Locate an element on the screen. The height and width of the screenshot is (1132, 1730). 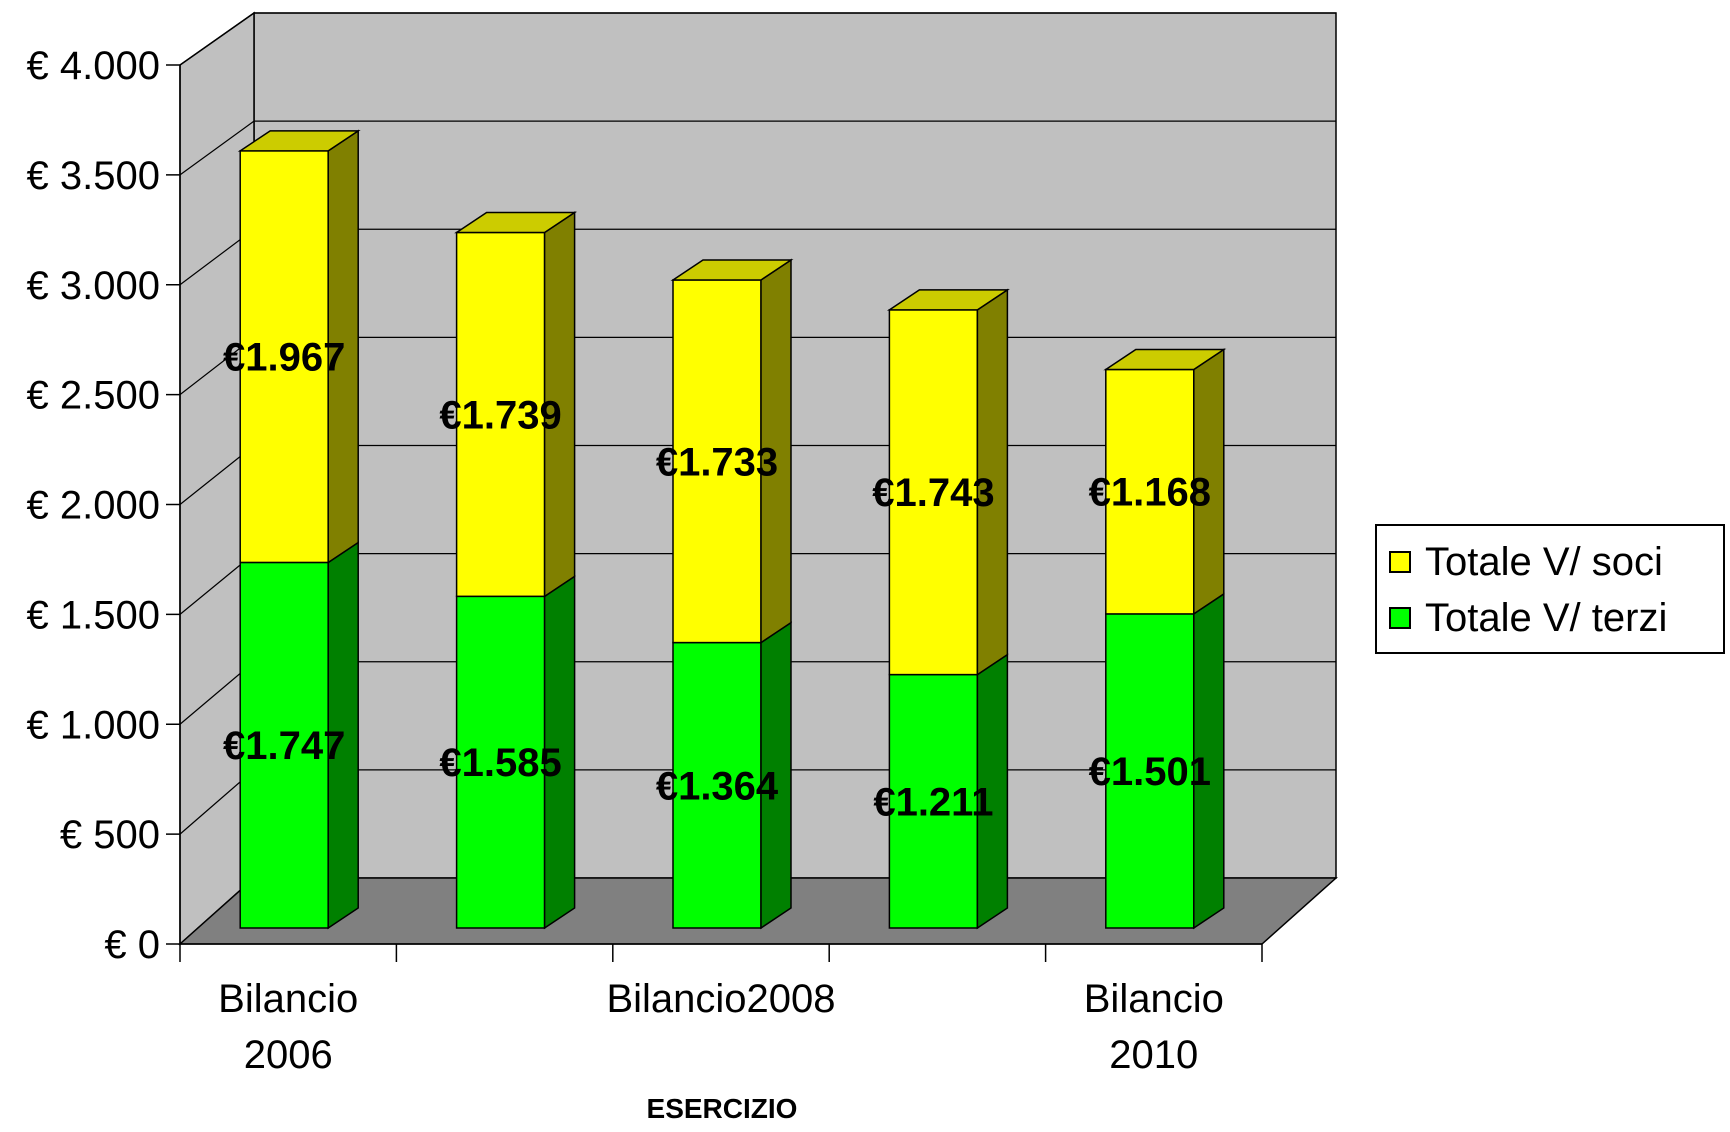
data-label: €1.747 is located at coordinates (284, 746).